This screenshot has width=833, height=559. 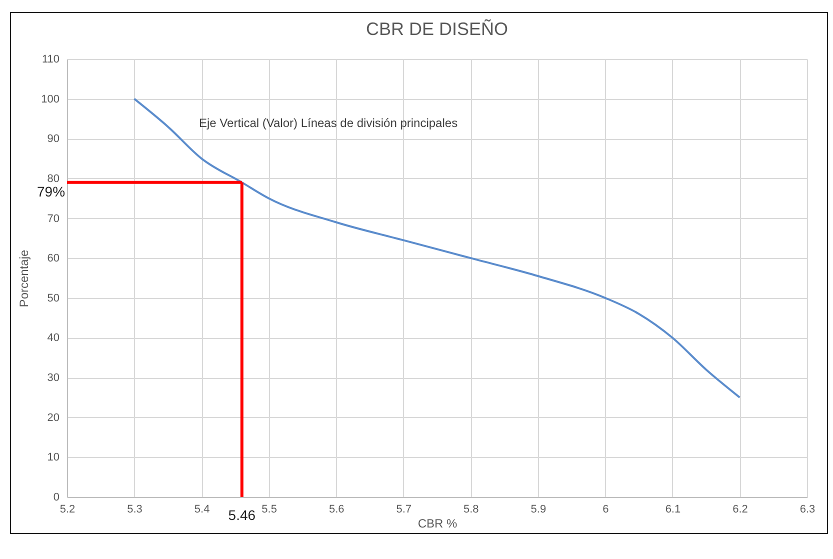 What do you see at coordinates (51, 191) in the screenshot?
I see `ref-line-label: 79%` at bounding box center [51, 191].